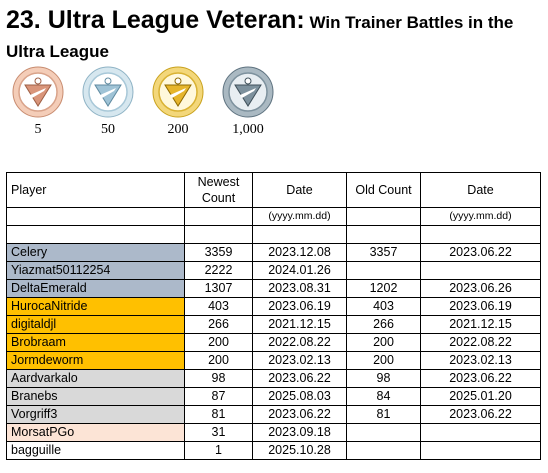 Image resolution: width=548 pixels, height=473 pixels. I want to click on table-row: Yiazmat50112254 2222 2024.01.26, so click(273, 270).